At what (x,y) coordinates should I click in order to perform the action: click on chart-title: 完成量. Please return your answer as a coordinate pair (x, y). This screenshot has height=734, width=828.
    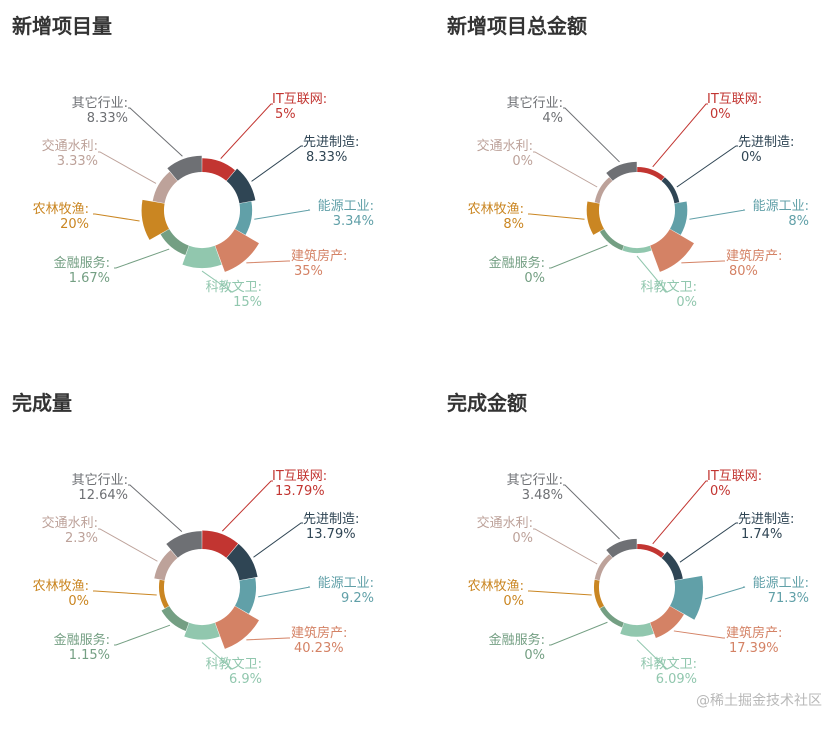
    Looking at the image, I should click on (42, 403).